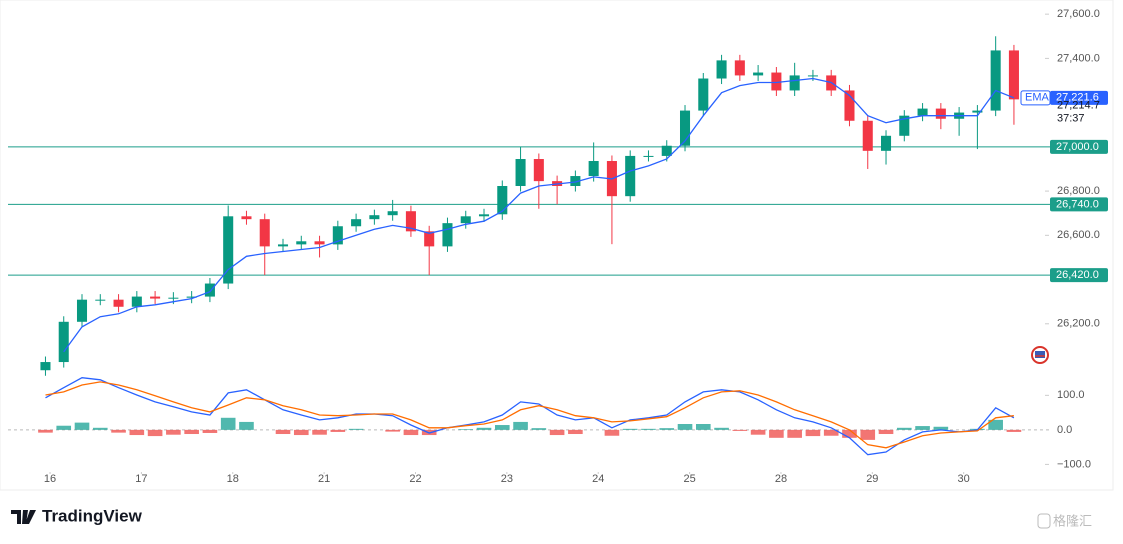  I want to click on y-tick-label: 26,800.0, so click(1078, 191).